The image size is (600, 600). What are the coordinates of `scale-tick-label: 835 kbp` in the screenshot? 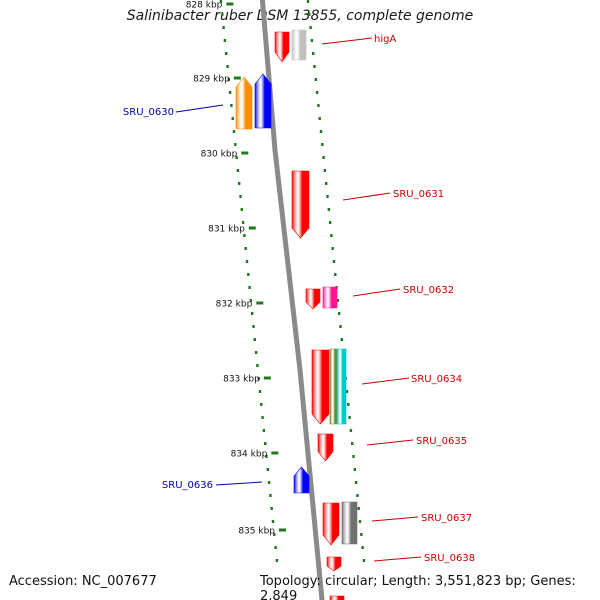 It's located at (256, 532).